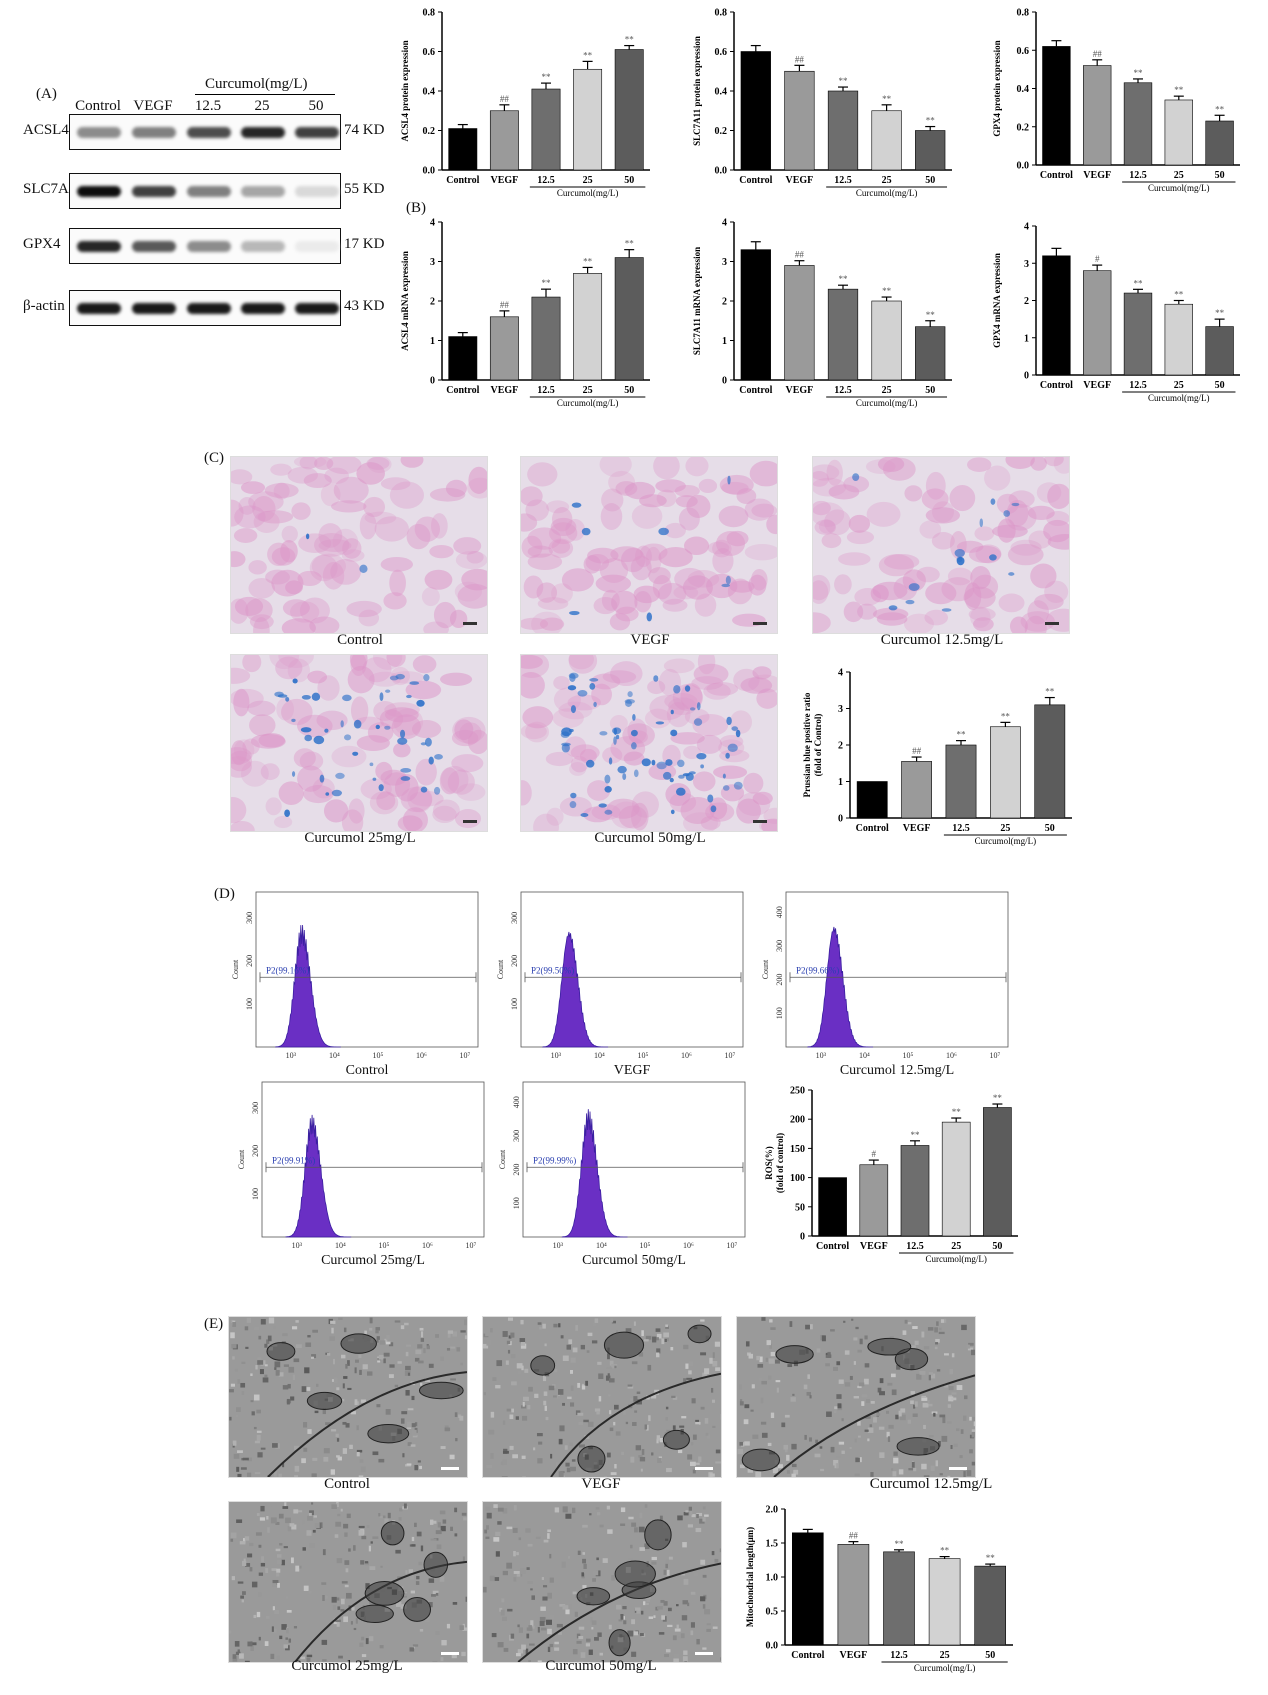 This screenshot has height=1695, width=1268. I want to click on y-tick-label: 0.4, so click(429, 92).